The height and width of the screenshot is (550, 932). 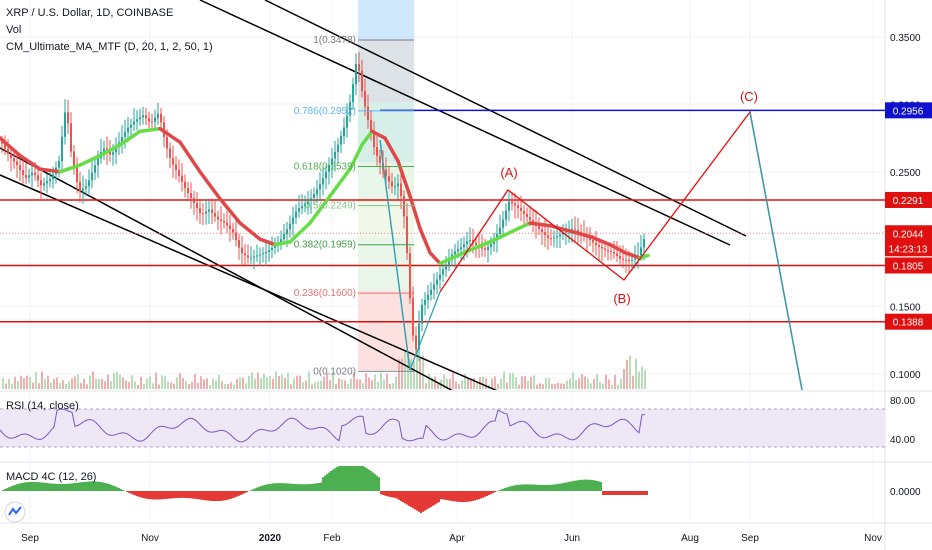 I want to click on time-axis-tick: Sep, so click(x=30, y=538).